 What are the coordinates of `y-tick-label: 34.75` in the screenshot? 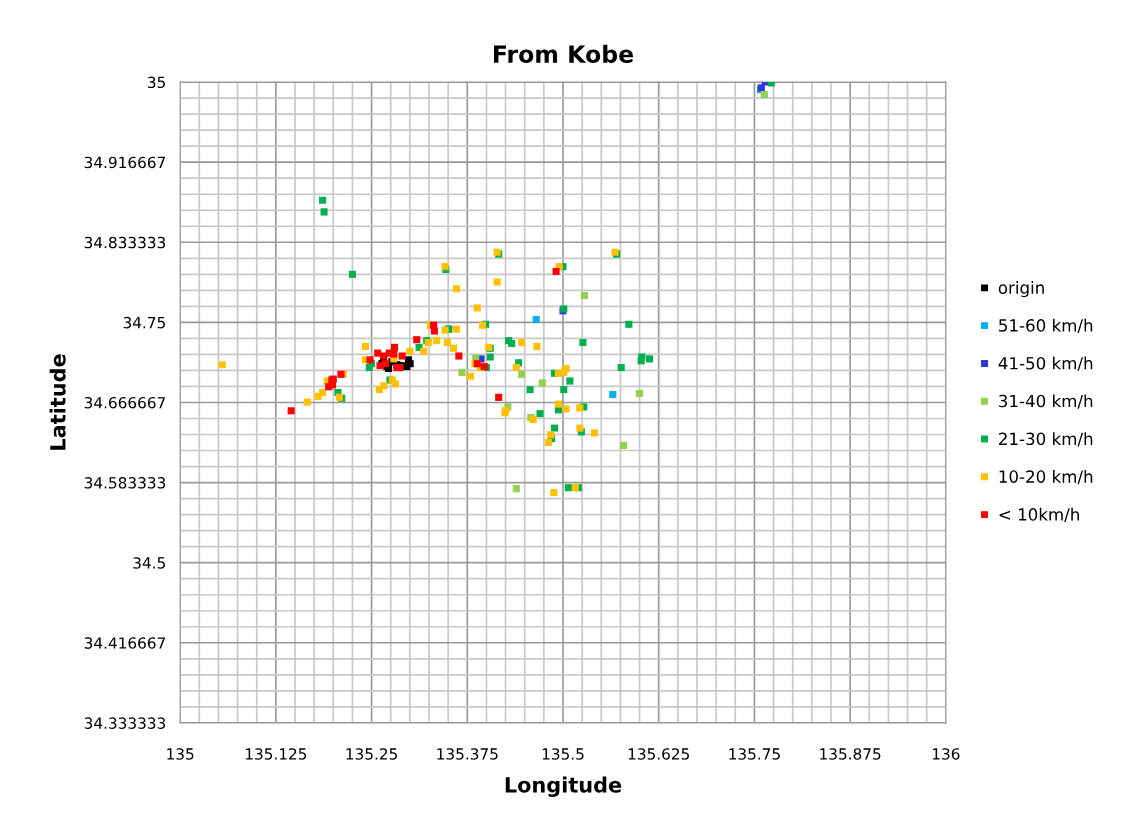 It's located at (144, 322).